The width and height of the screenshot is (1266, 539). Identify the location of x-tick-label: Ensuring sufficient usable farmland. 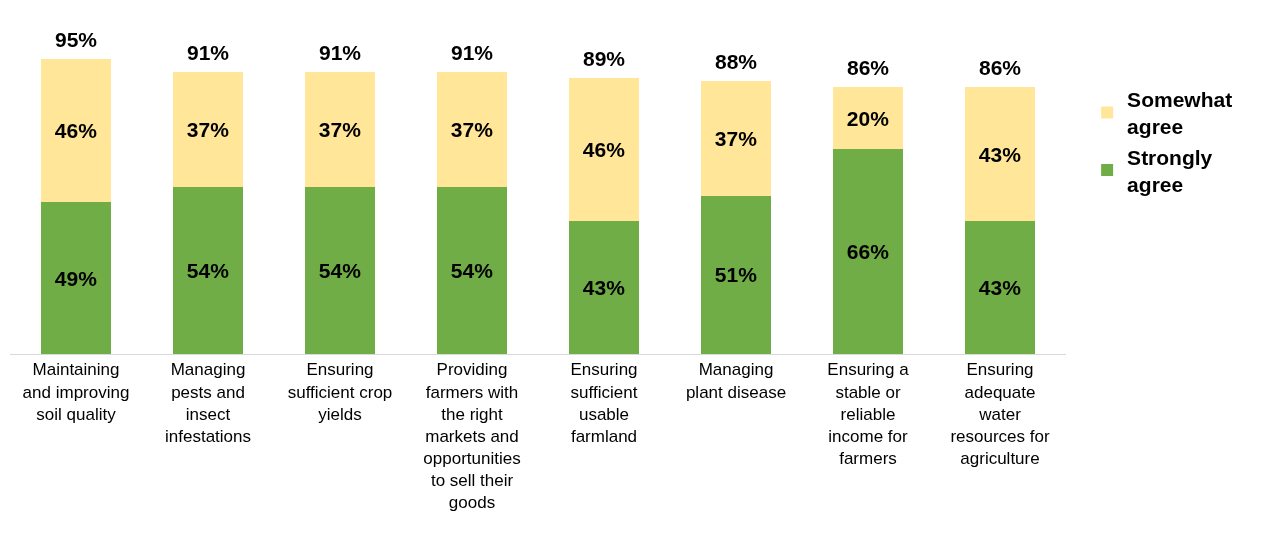
(604, 403).